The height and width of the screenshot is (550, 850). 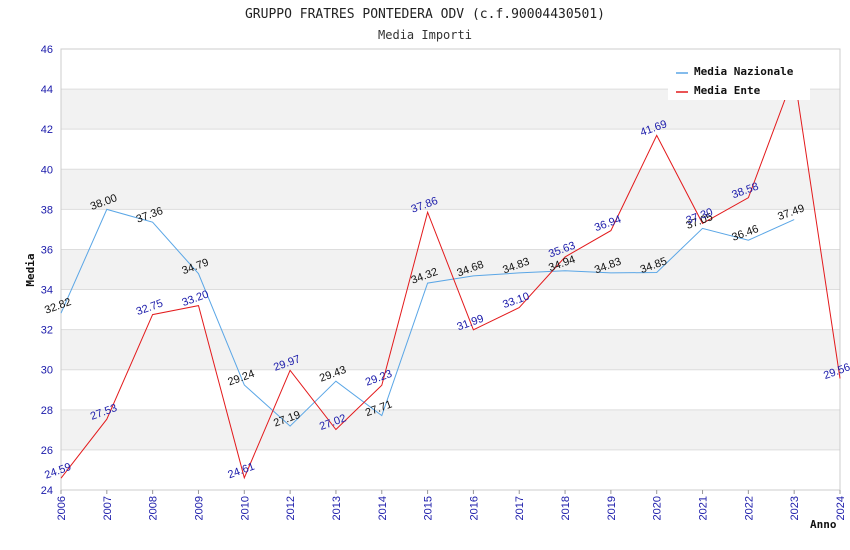 What do you see at coordinates (47, 250) in the screenshot?
I see `y-tick-label: 36` at bounding box center [47, 250].